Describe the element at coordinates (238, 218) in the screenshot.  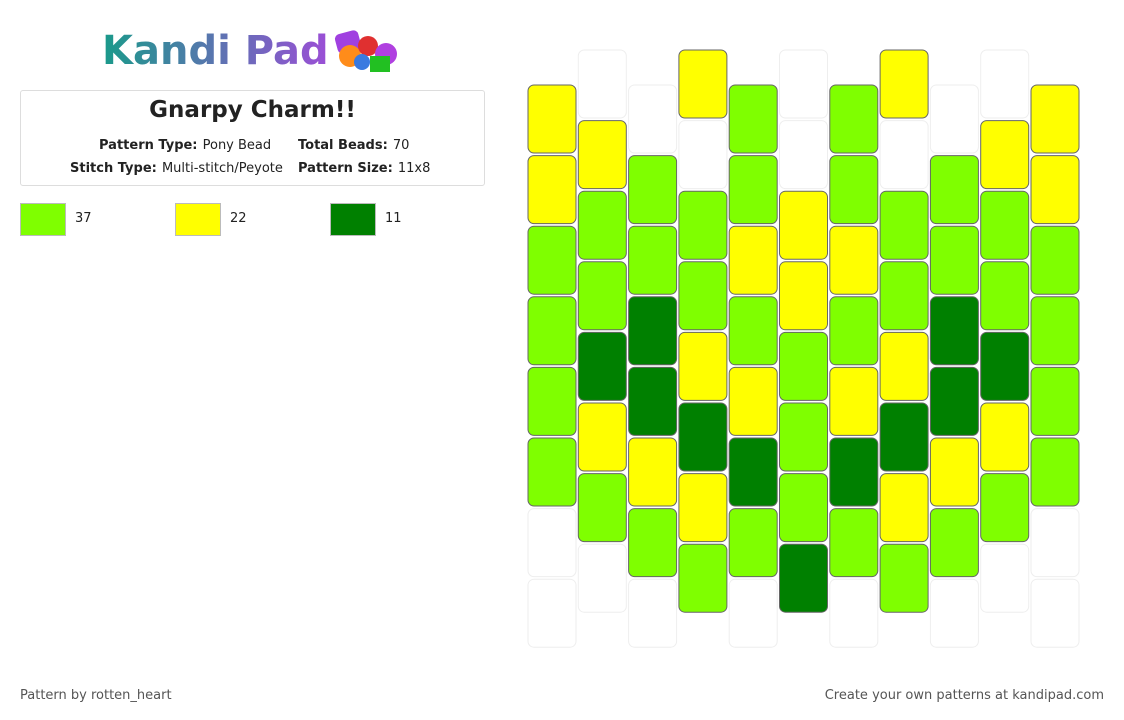
I see `legend-count: 22` at that location.